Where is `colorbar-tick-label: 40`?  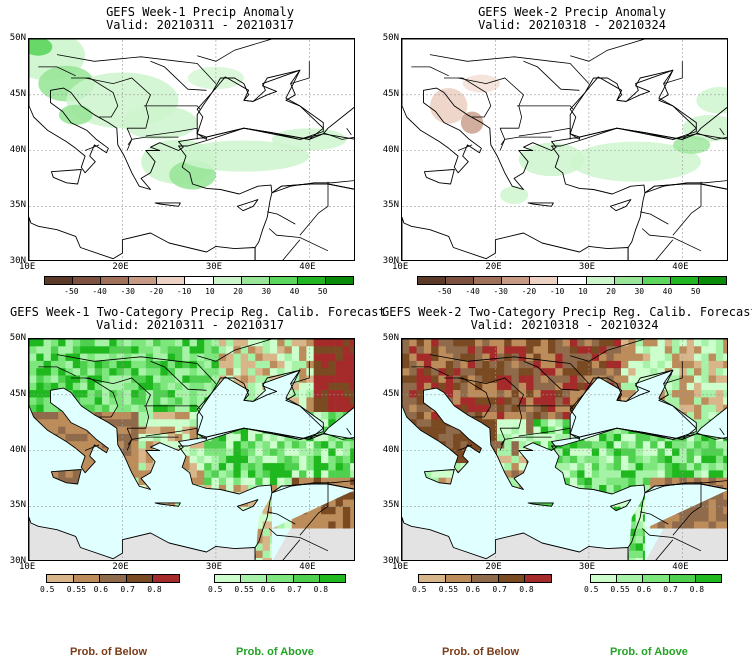 colorbar-tick-label: 40 is located at coordinates (294, 291).